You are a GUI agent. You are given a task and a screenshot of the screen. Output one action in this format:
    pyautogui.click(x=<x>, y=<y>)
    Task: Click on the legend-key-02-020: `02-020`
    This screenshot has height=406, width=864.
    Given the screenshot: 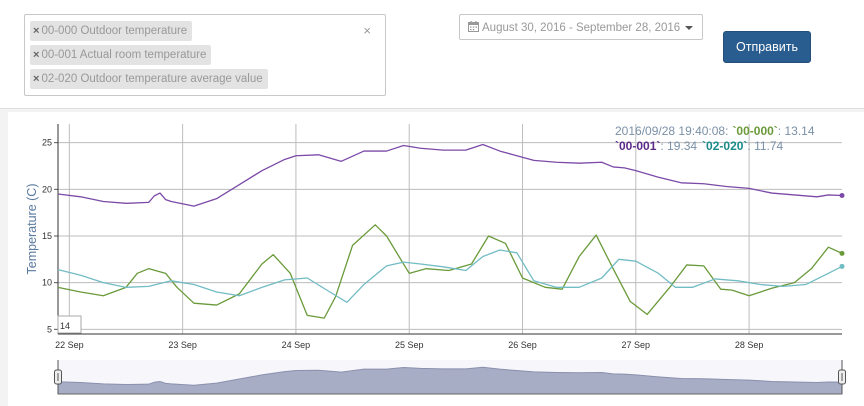 What is the action you would take?
    pyautogui.click(x=724, y=146)
    